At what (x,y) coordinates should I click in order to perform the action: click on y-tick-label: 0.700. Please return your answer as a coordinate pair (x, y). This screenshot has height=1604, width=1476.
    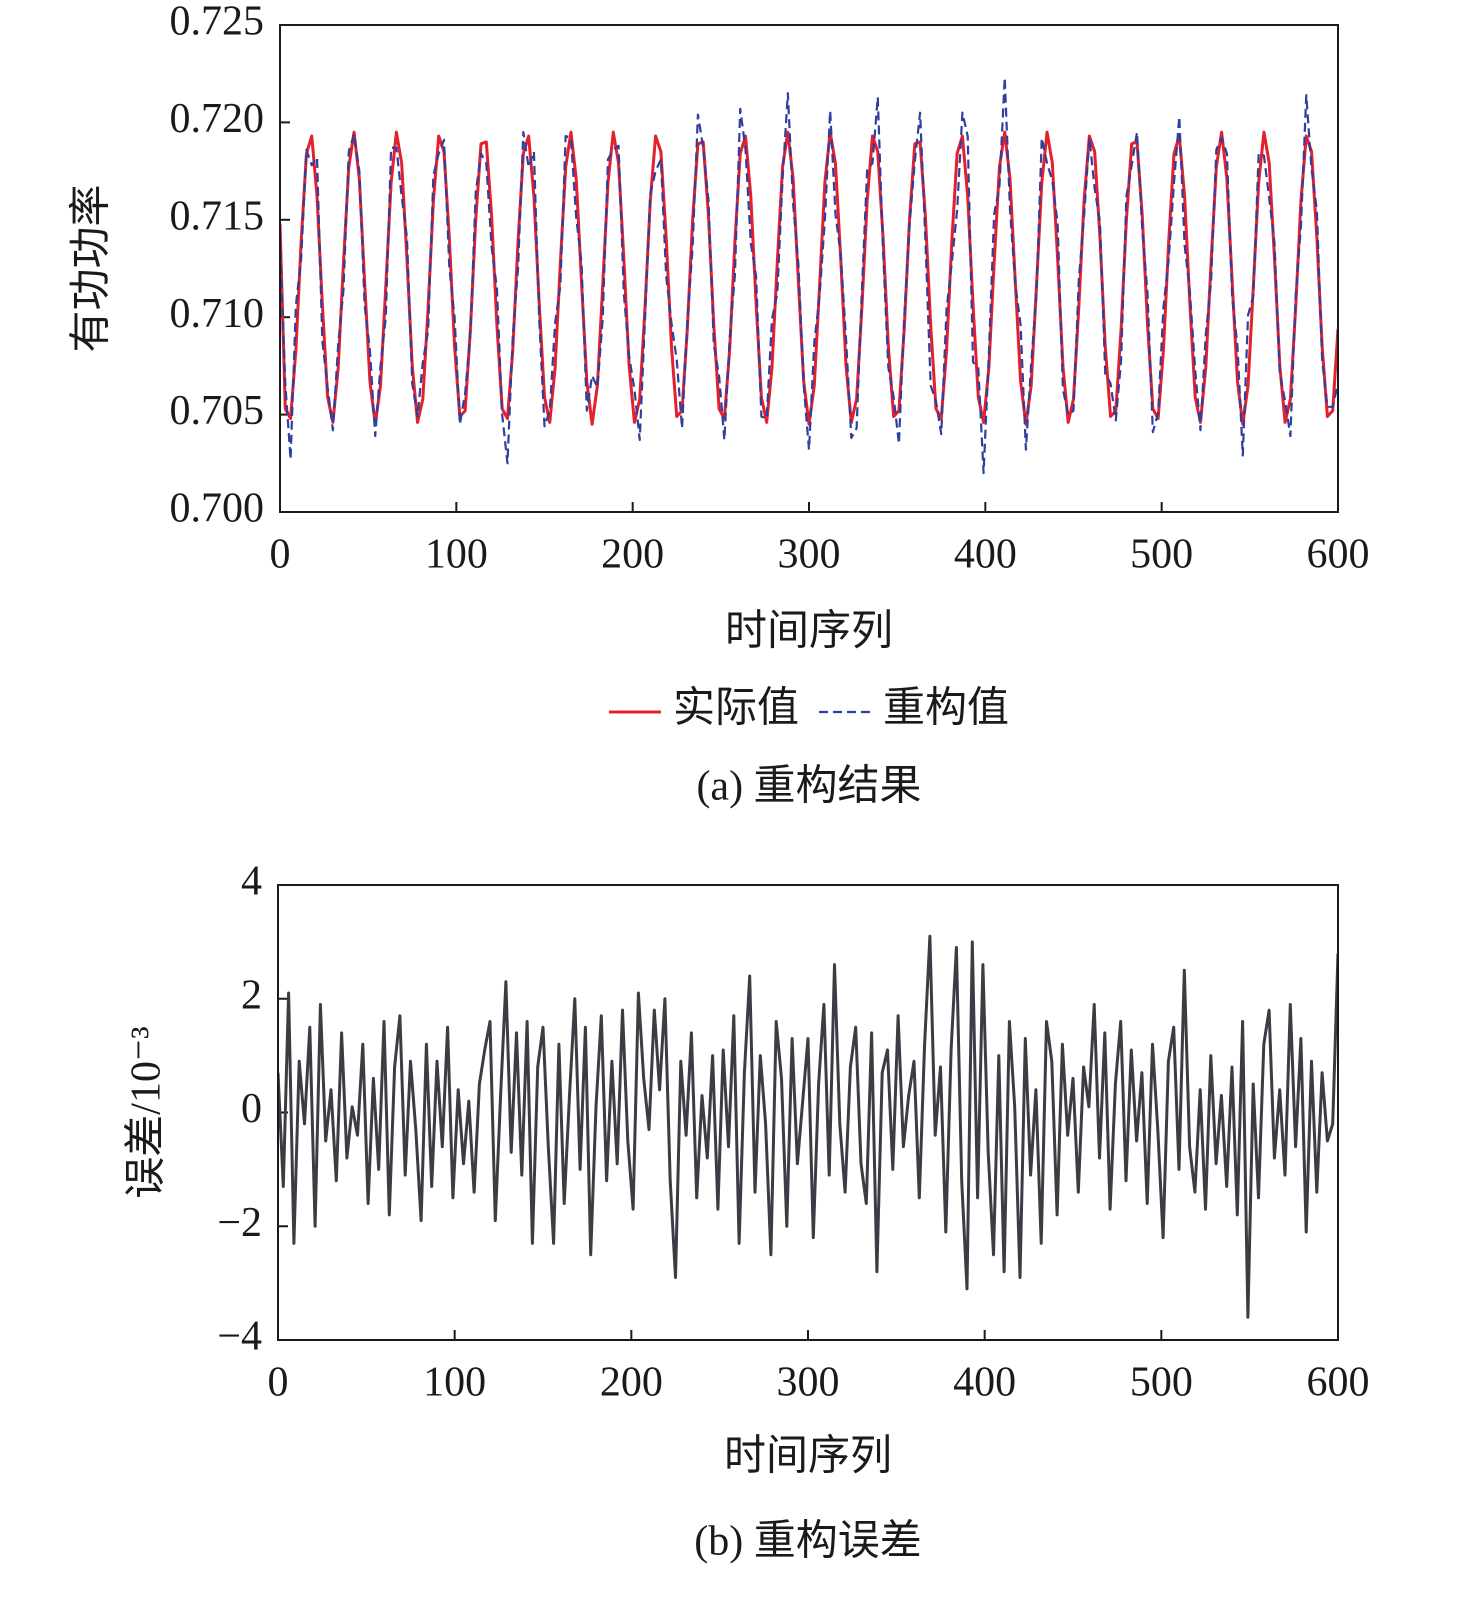
    Looking at the image, I should click on (217, 509).